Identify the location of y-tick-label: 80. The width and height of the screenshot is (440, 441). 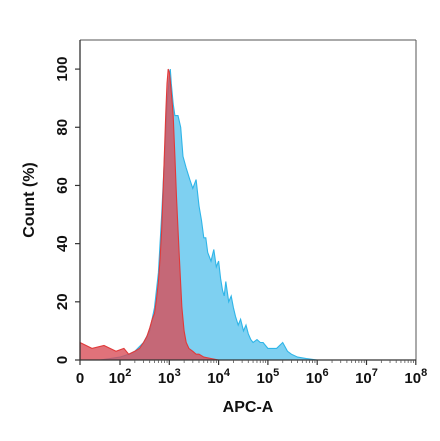
(62, 127).